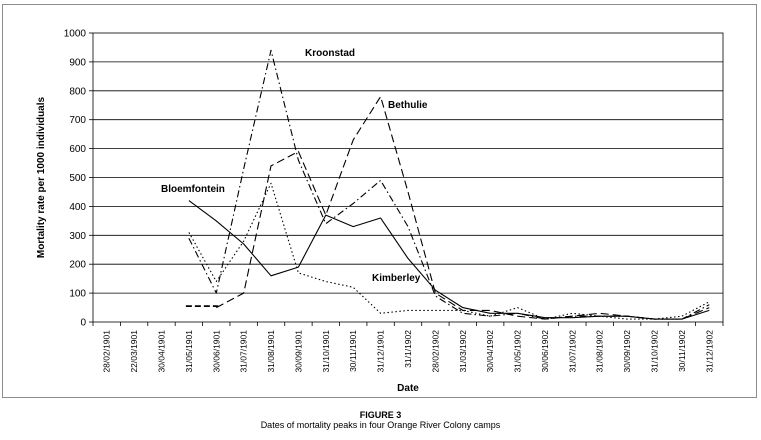 The width and height of the screenshot is (761, 440). I want to click on x-tick-label: 30/11/1902, so click(682, 351).